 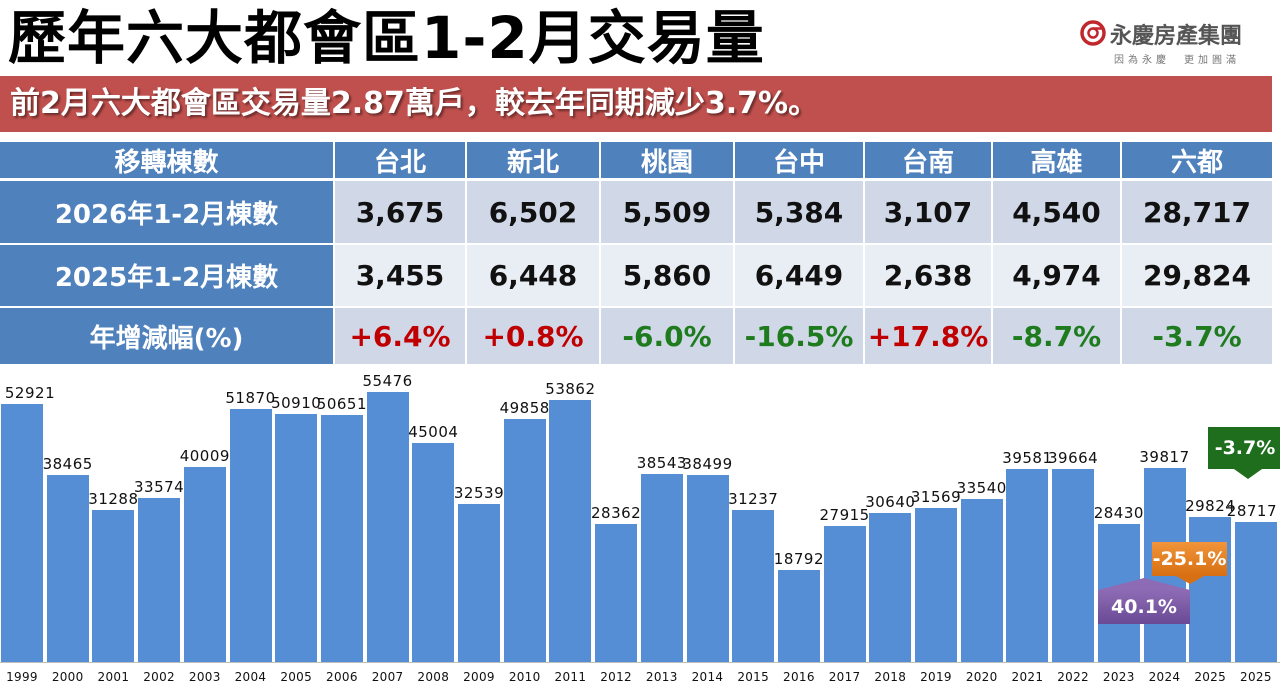 What do you see at coordinates (799, 275) in the screenshot?
I see `cell-value: 6,449` at bounding box center [799, 275].